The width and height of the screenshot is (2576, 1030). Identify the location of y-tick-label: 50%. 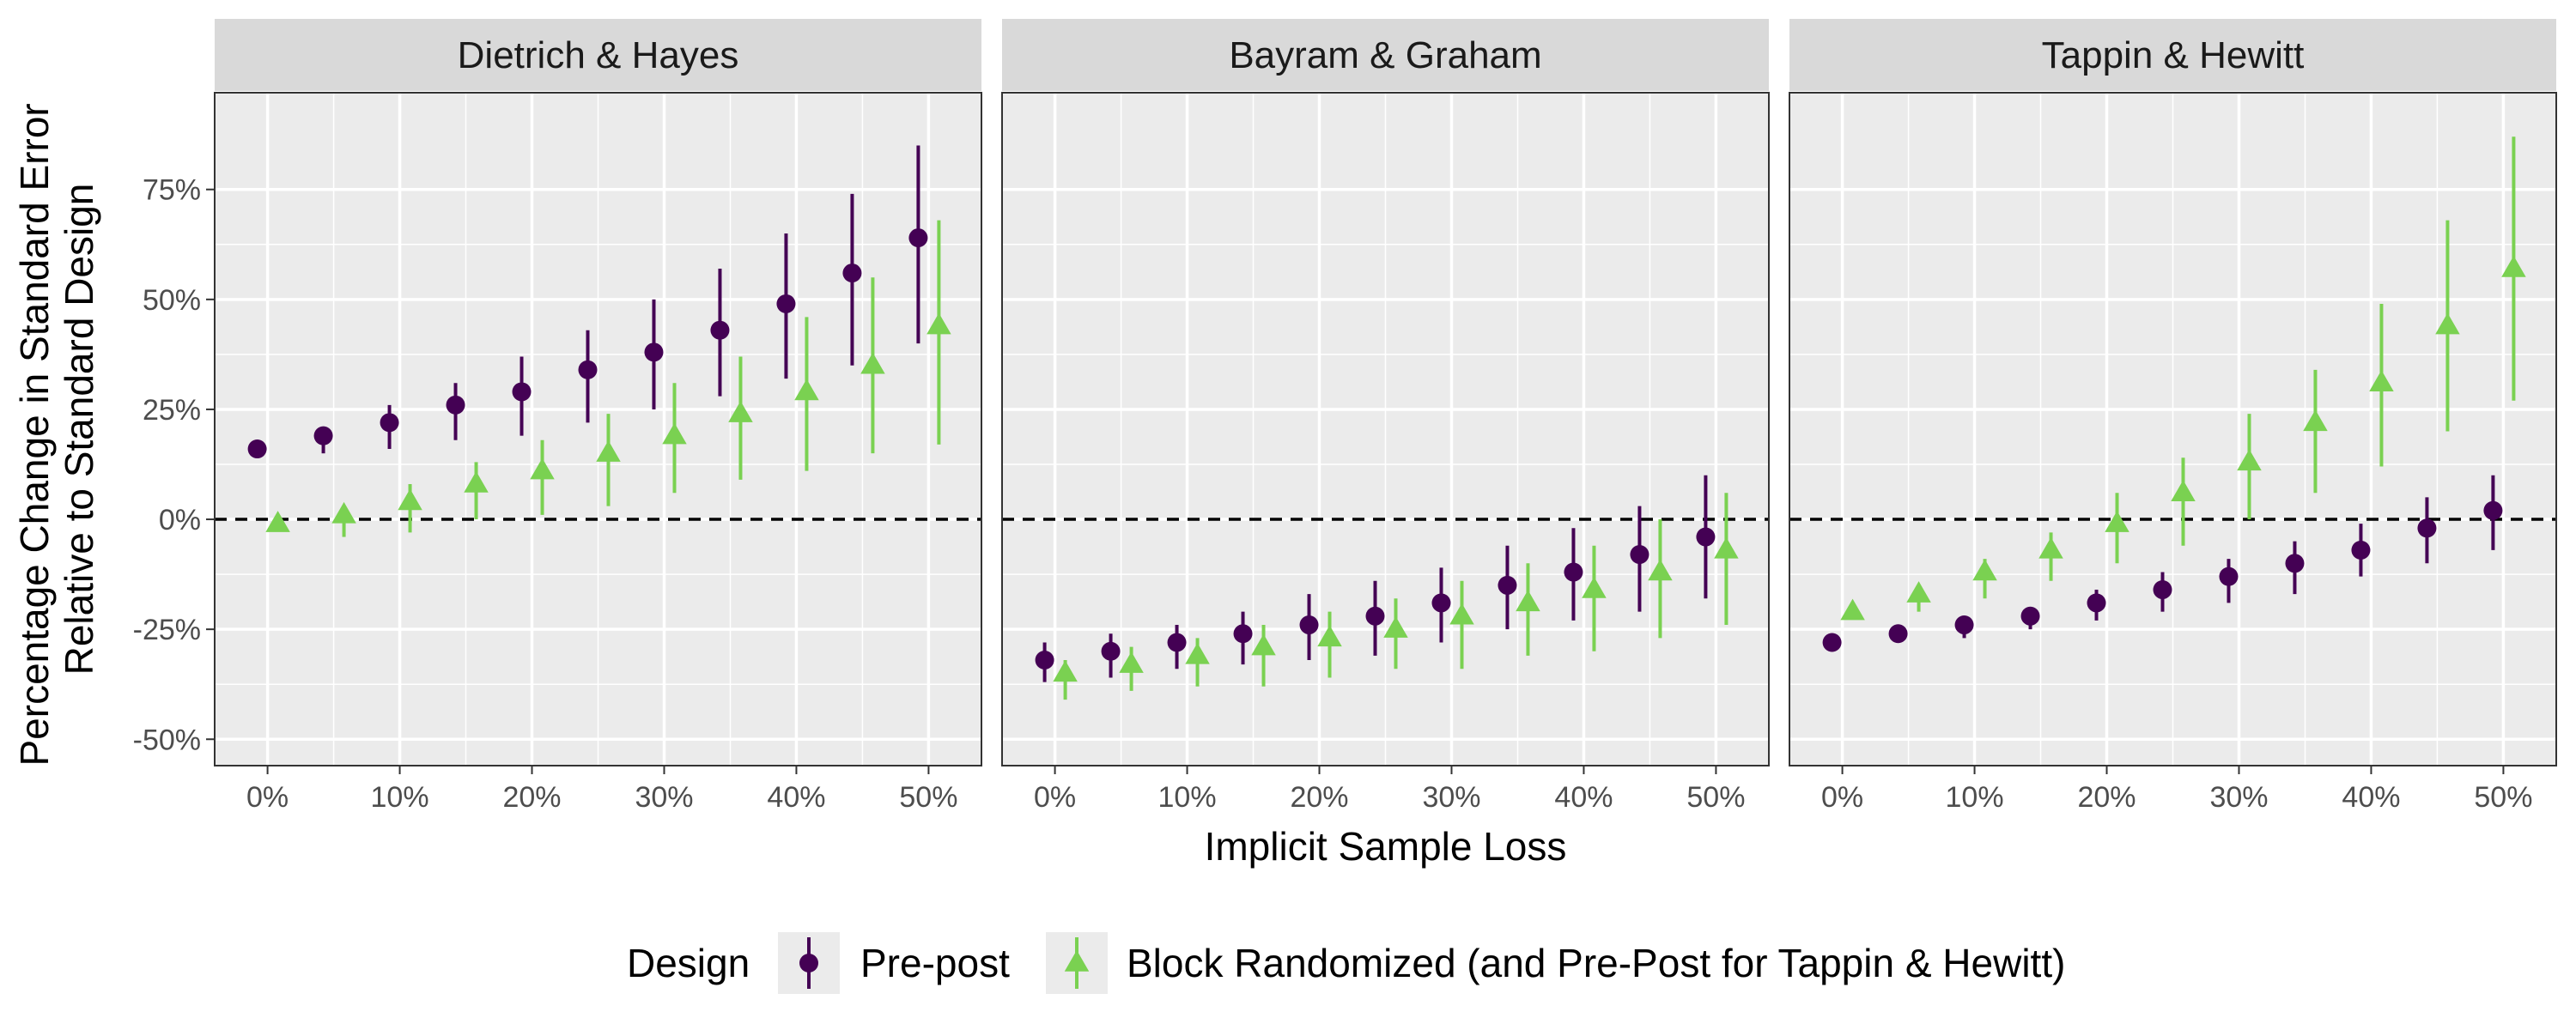
(172, 300).